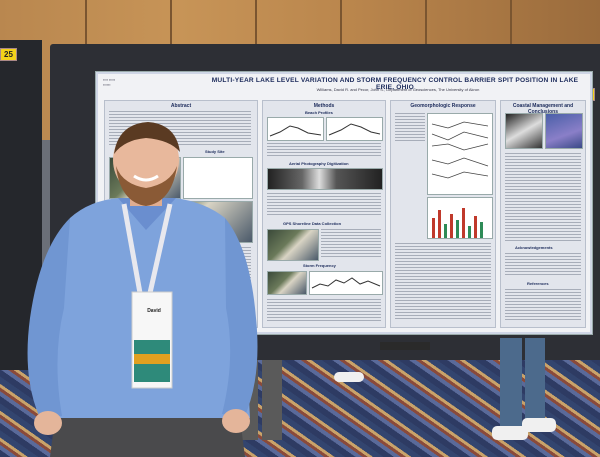 This screenshot has height=457, width=600. Describe the element at coordinates (324, 106) in the screenshot. I see `methods-heading: Methods` at that location.